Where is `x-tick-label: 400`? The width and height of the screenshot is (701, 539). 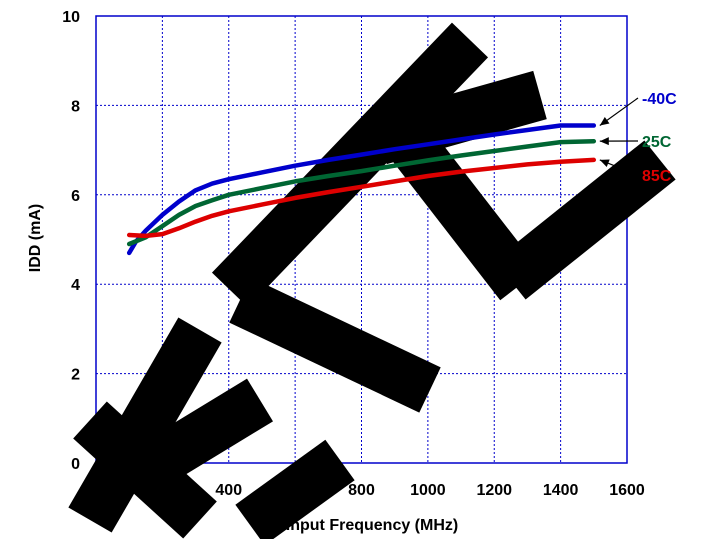
x-tick-label: 400 is located at coordinates (228, 490).